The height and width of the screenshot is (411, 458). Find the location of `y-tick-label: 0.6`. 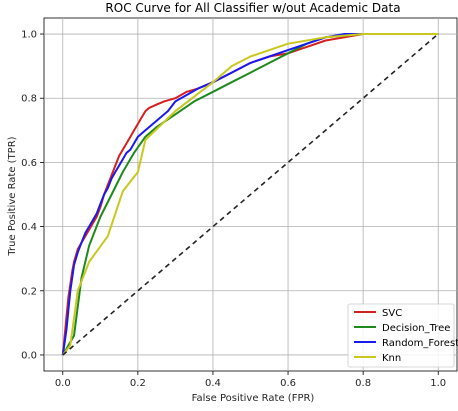

y-tick-label: 0.6 is located at coordinates (29, 163).